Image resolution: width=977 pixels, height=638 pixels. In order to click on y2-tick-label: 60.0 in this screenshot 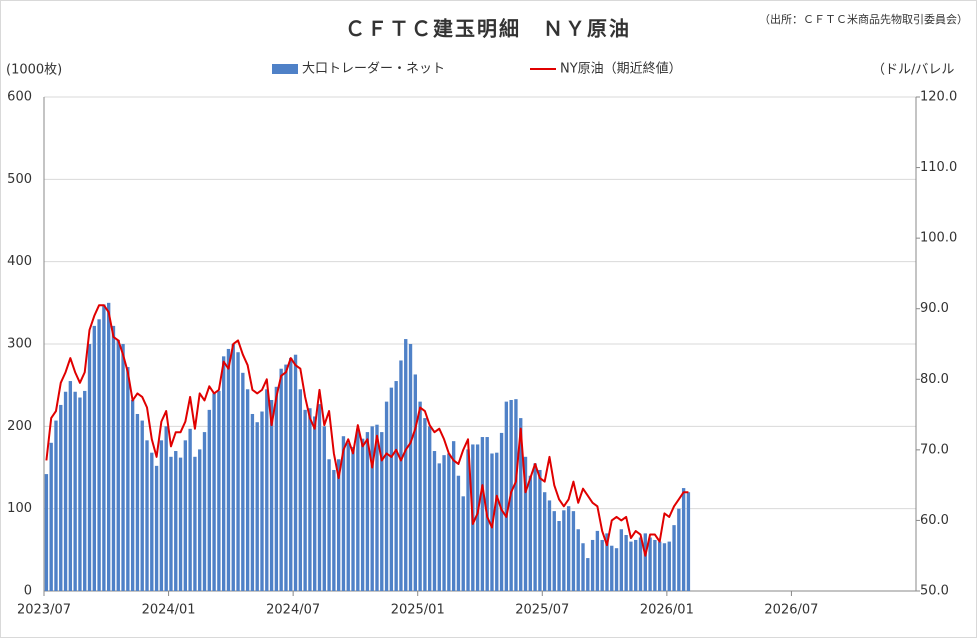, I will do `click(934, 520)`.